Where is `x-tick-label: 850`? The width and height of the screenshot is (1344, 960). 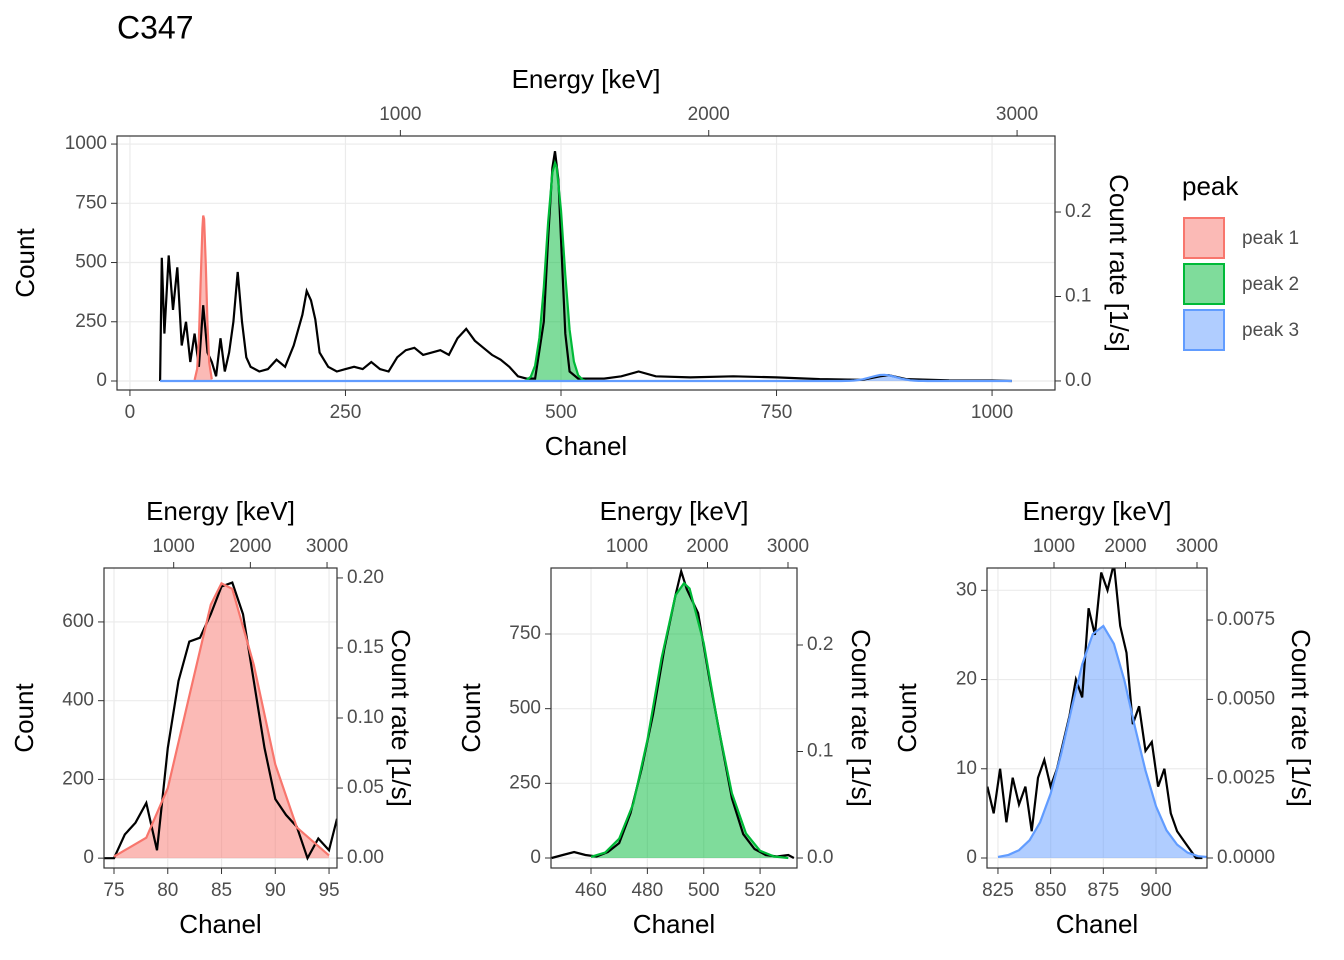
x-tick-label: 850 is located at coordinates (1051, 890).